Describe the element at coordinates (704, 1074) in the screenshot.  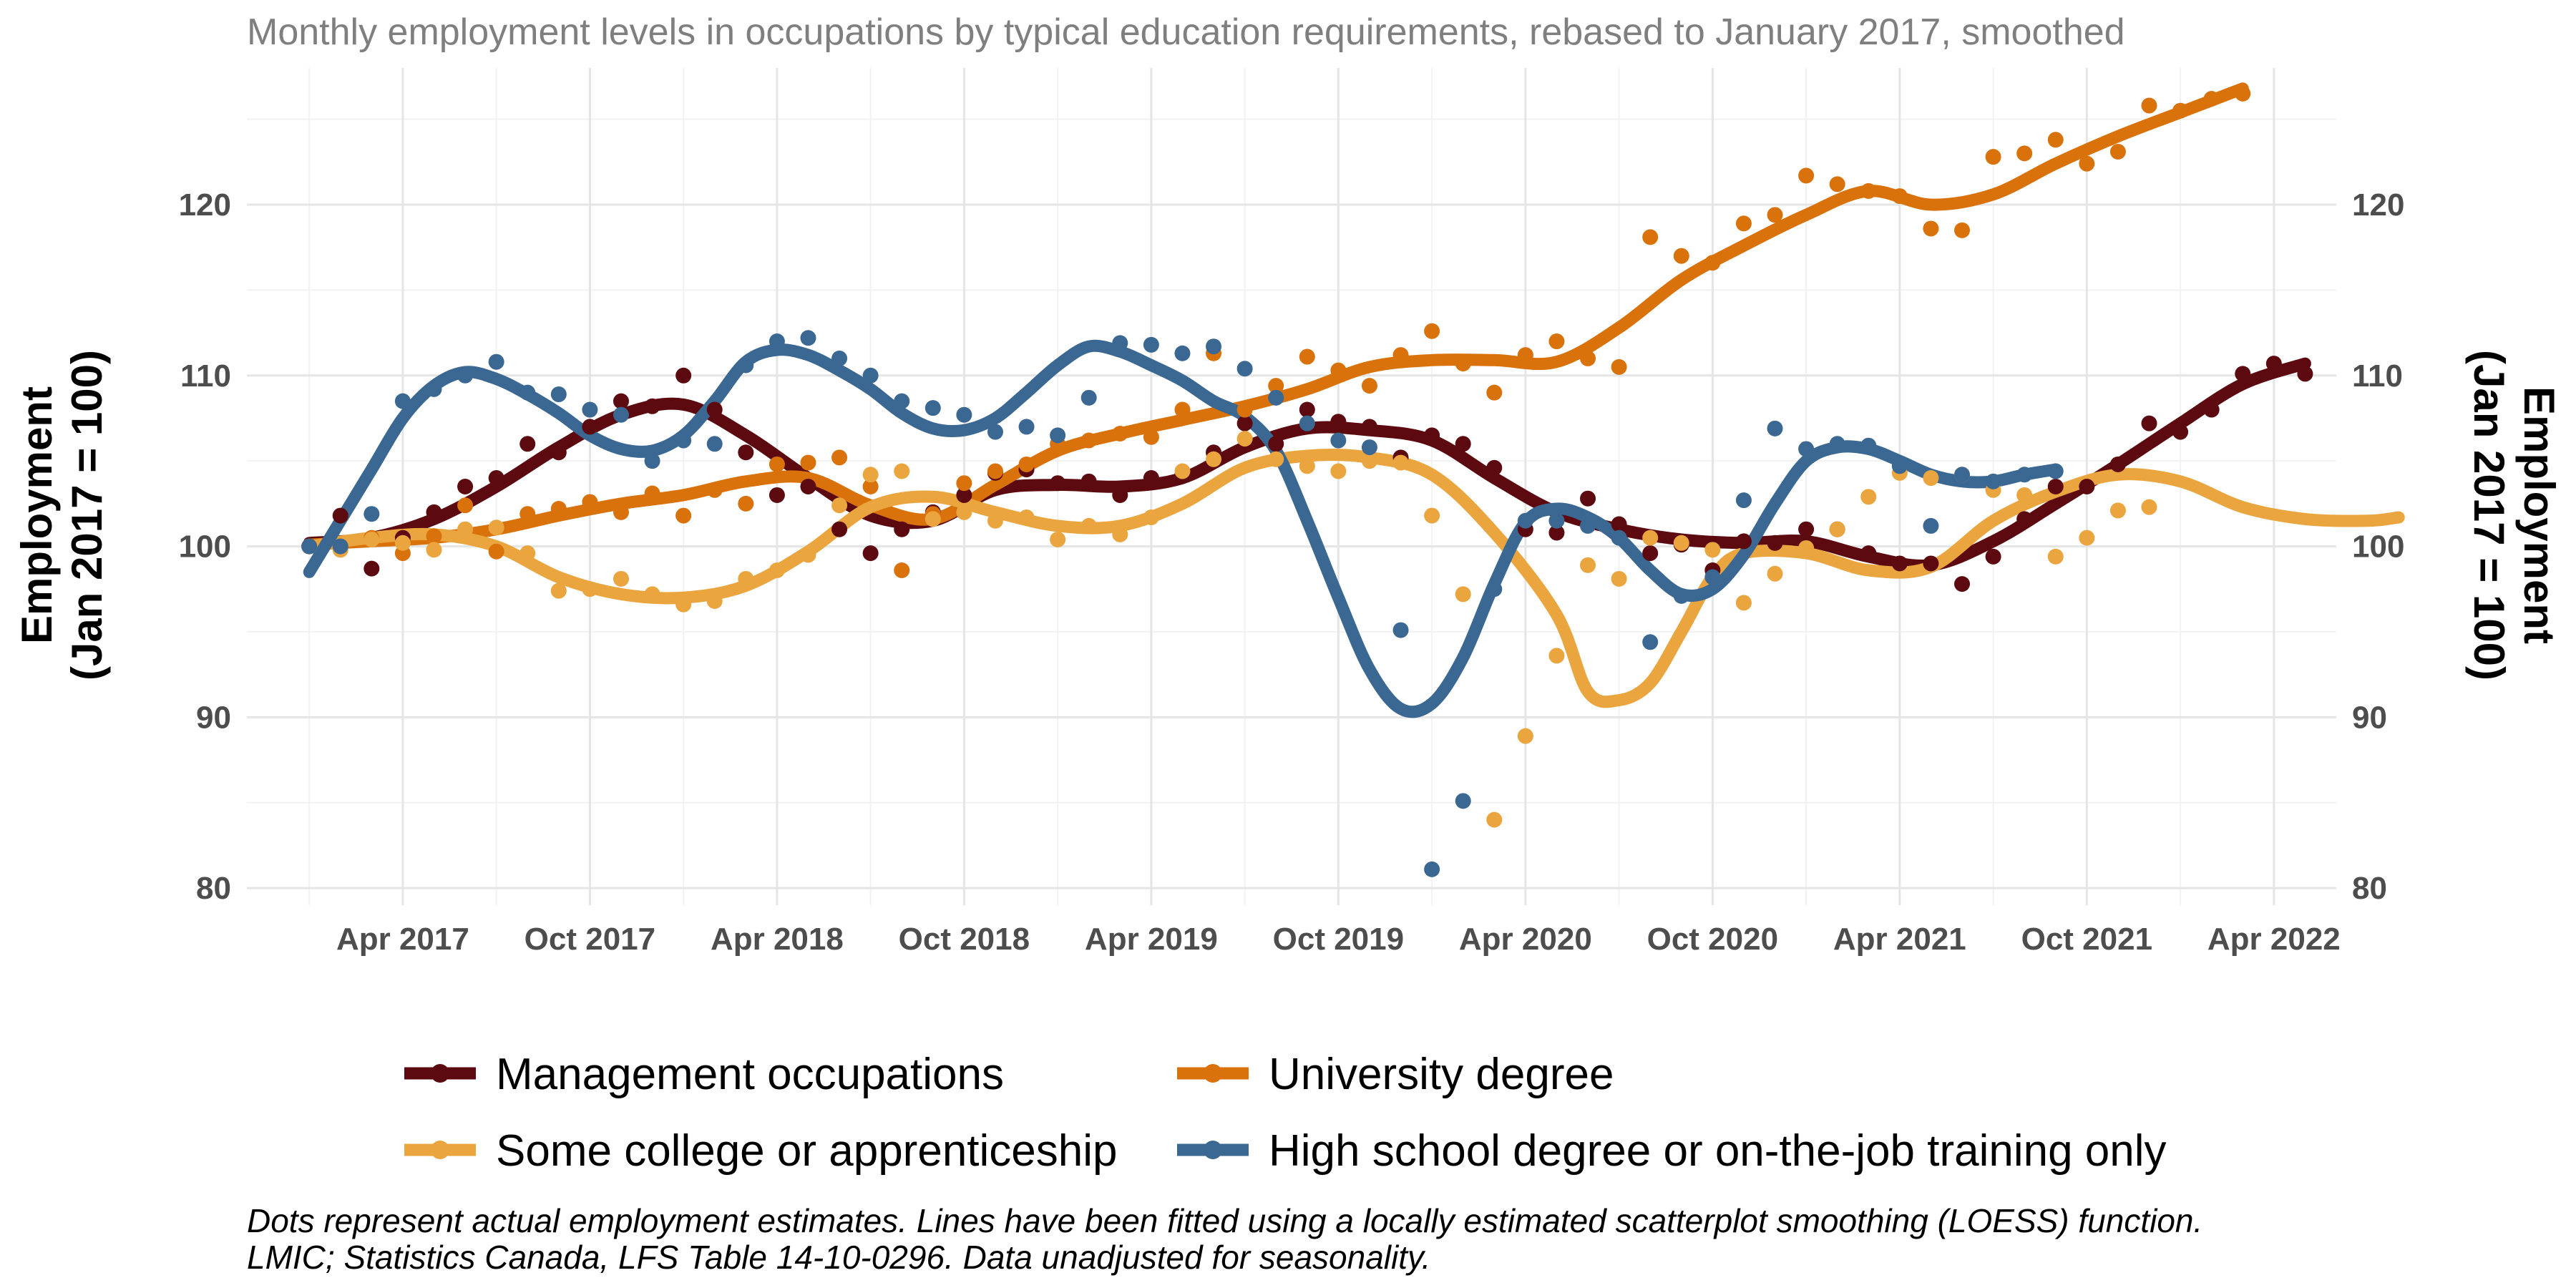
I see `legend-item-management-occupations: Management occupations` at that location.